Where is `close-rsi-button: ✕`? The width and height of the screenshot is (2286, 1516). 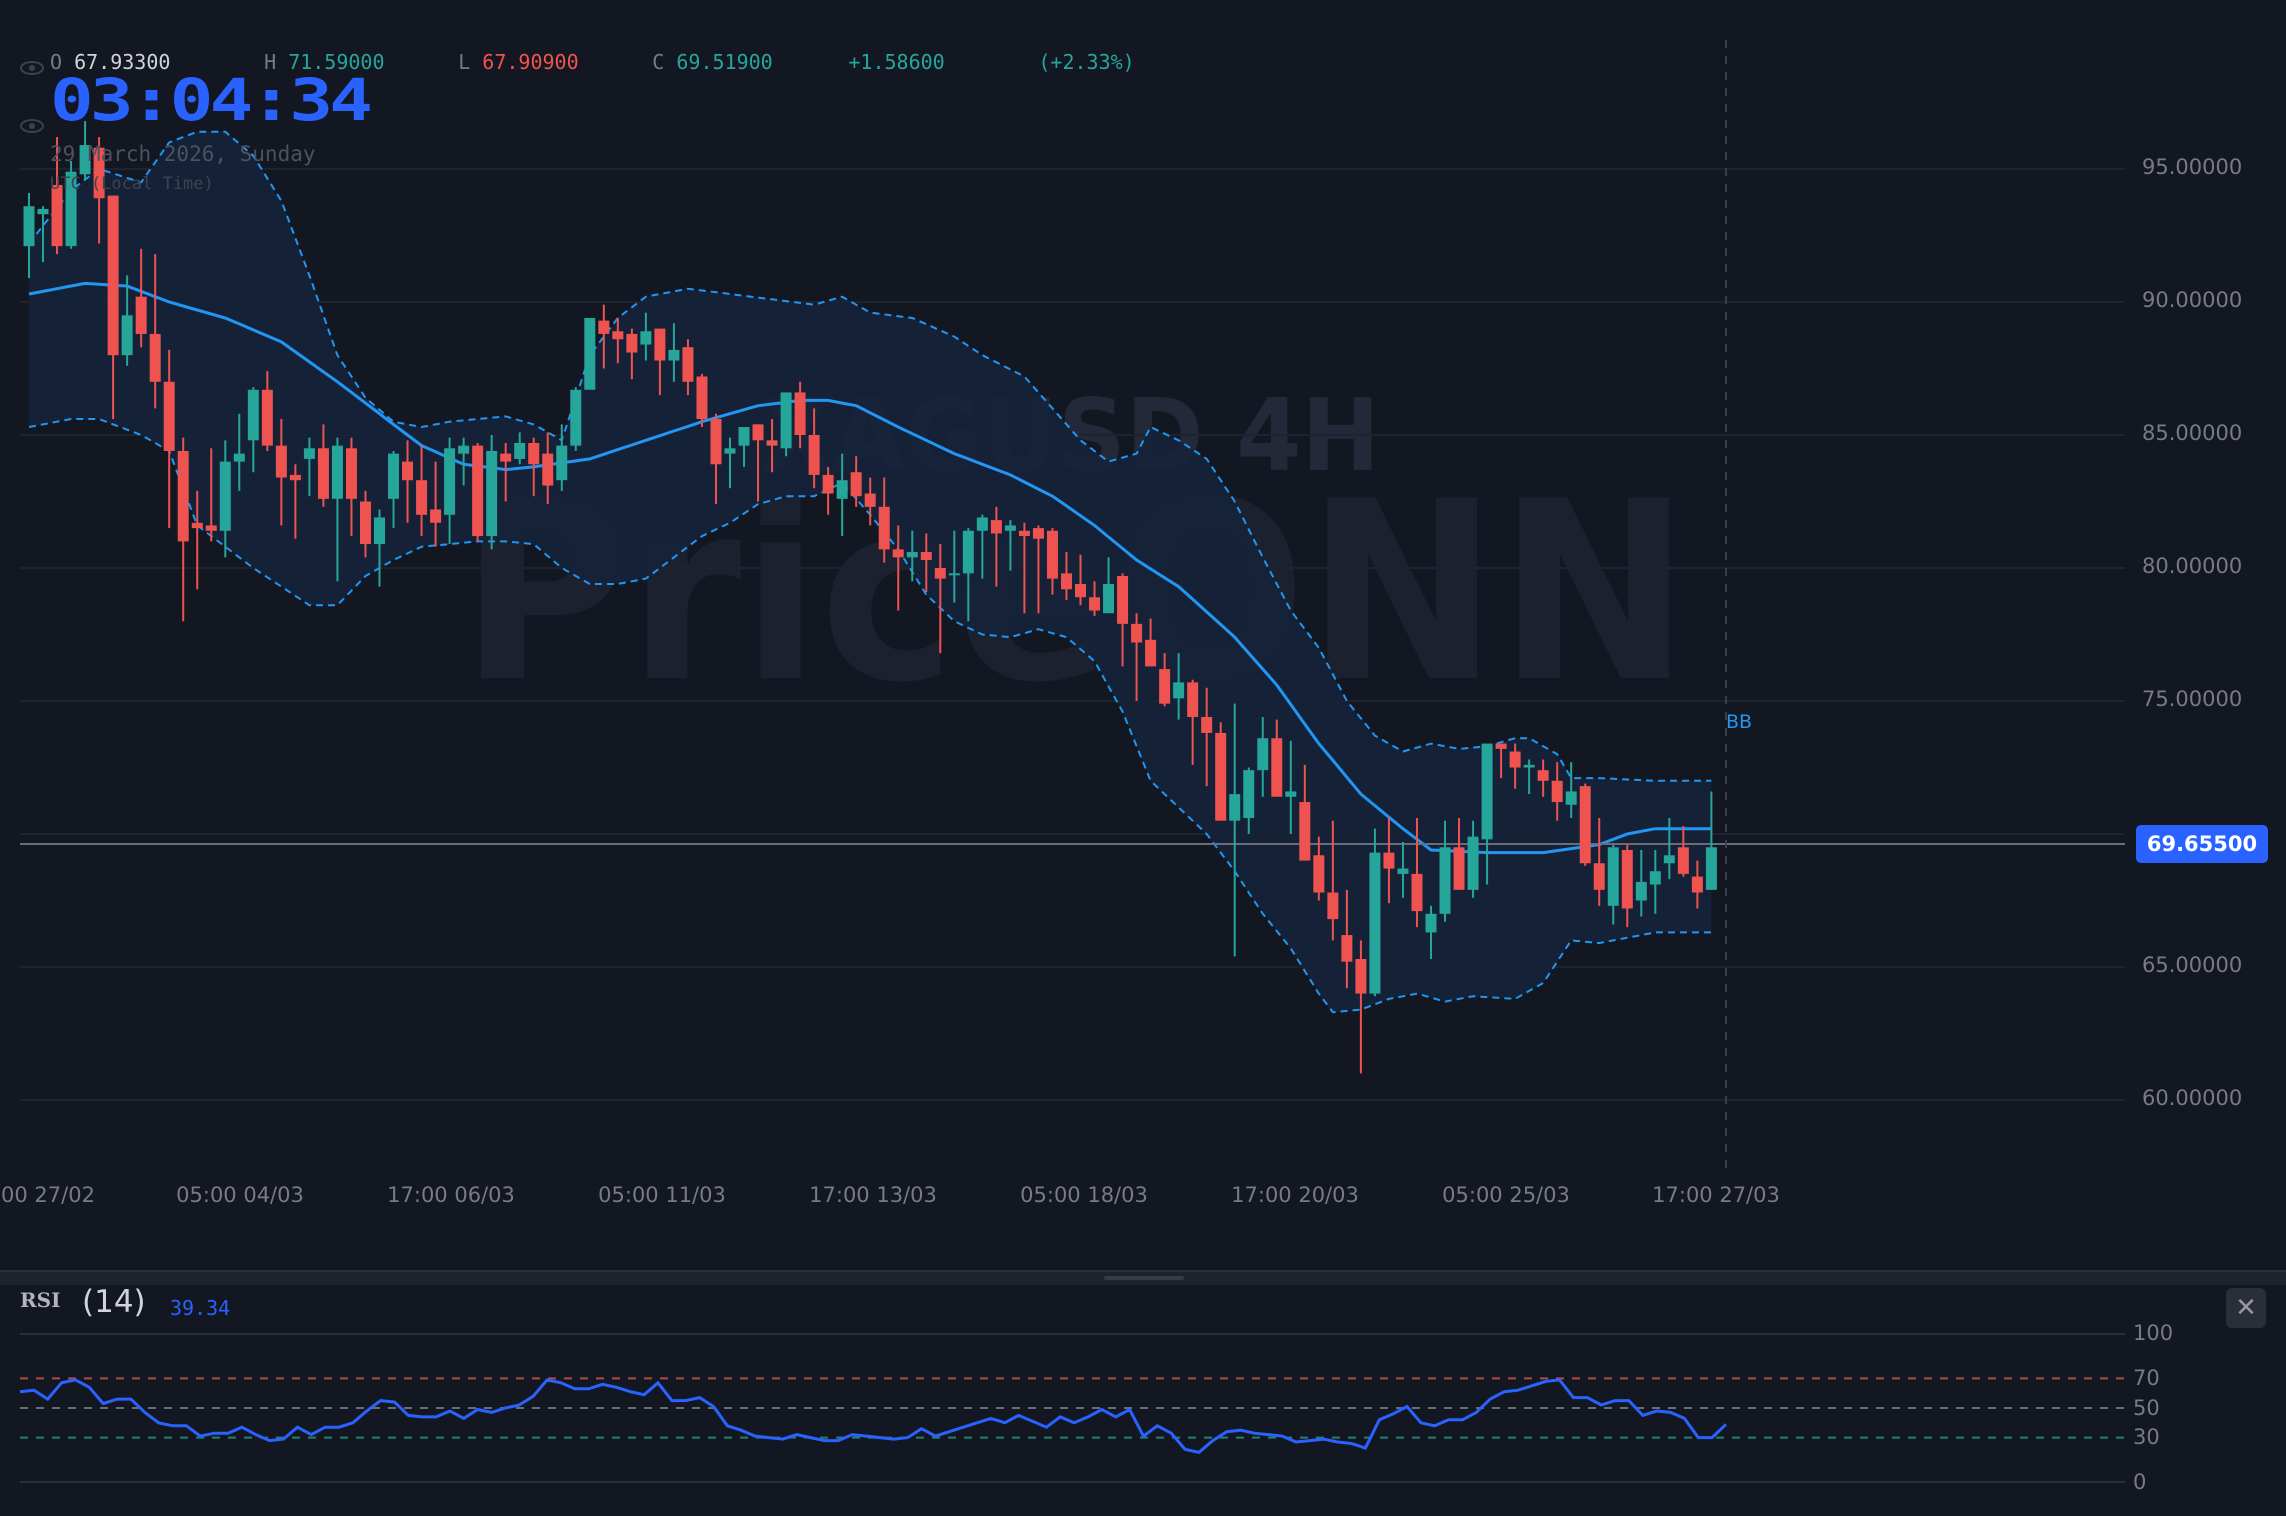
close-rsi-button: ✕ is located at coordinates (2246, 1308).